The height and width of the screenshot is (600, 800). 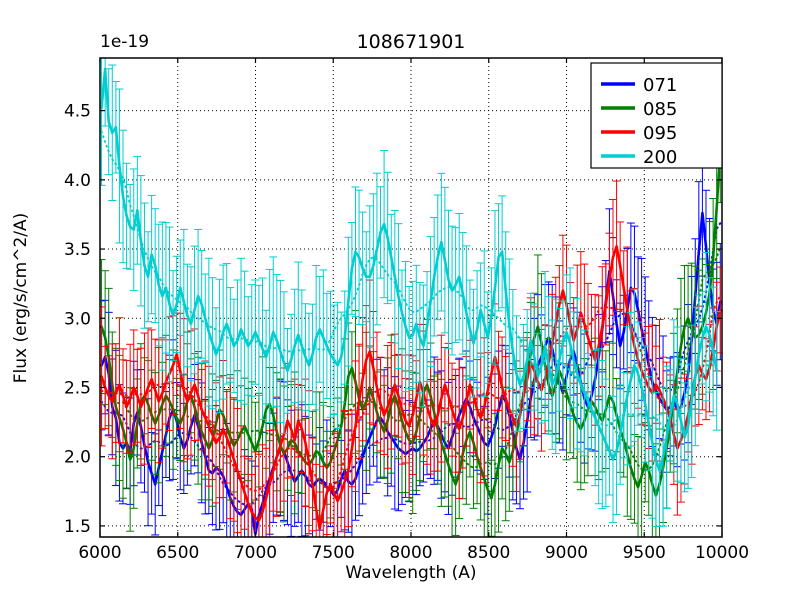 I want to click on y-axis-offset-label: 1e-19, so click(x=124, y=42).